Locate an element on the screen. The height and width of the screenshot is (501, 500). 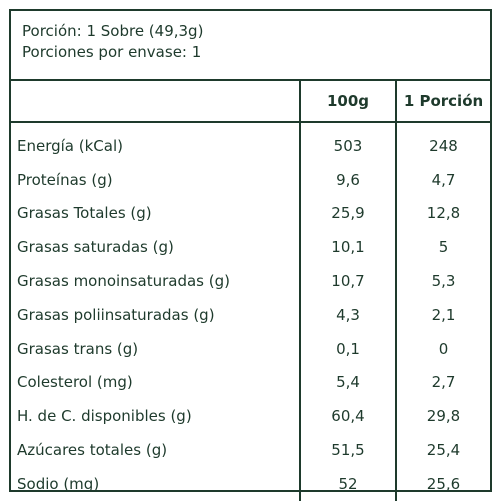
nutrient-label: H. de C. disponibles (g) is located at coordinates (104, 416).